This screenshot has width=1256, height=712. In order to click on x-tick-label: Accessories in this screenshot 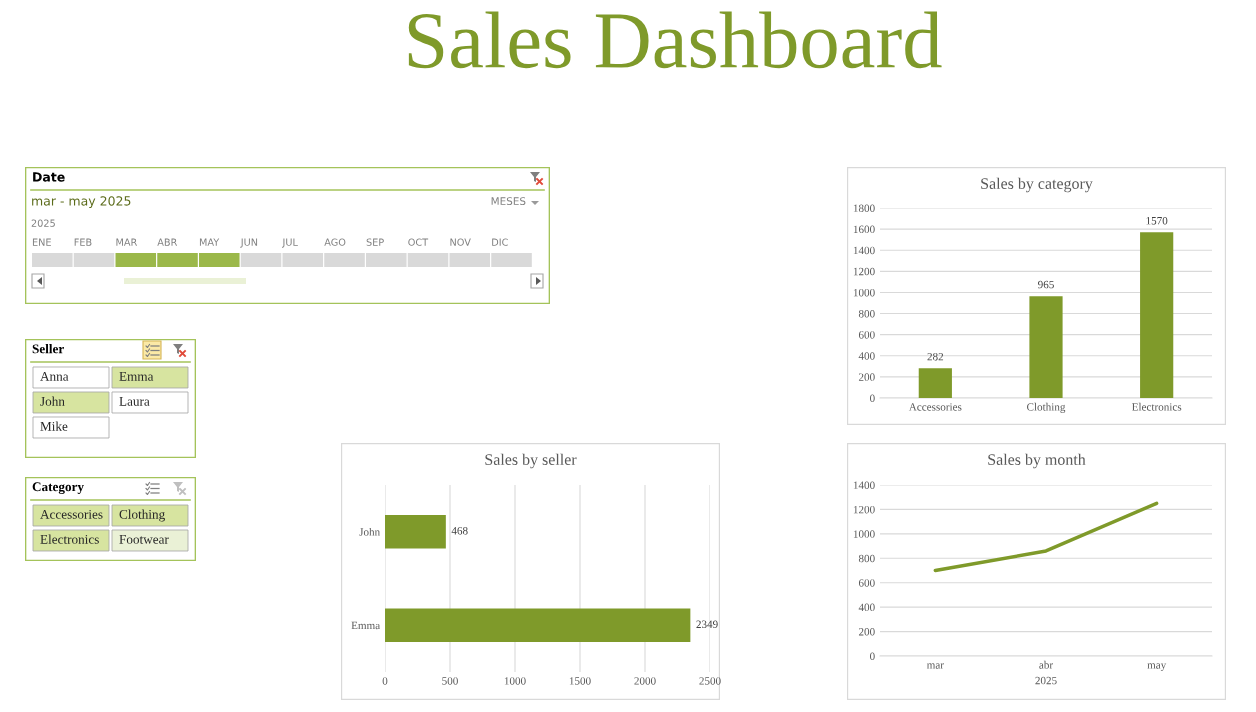, I will do `click(935, 407)`.